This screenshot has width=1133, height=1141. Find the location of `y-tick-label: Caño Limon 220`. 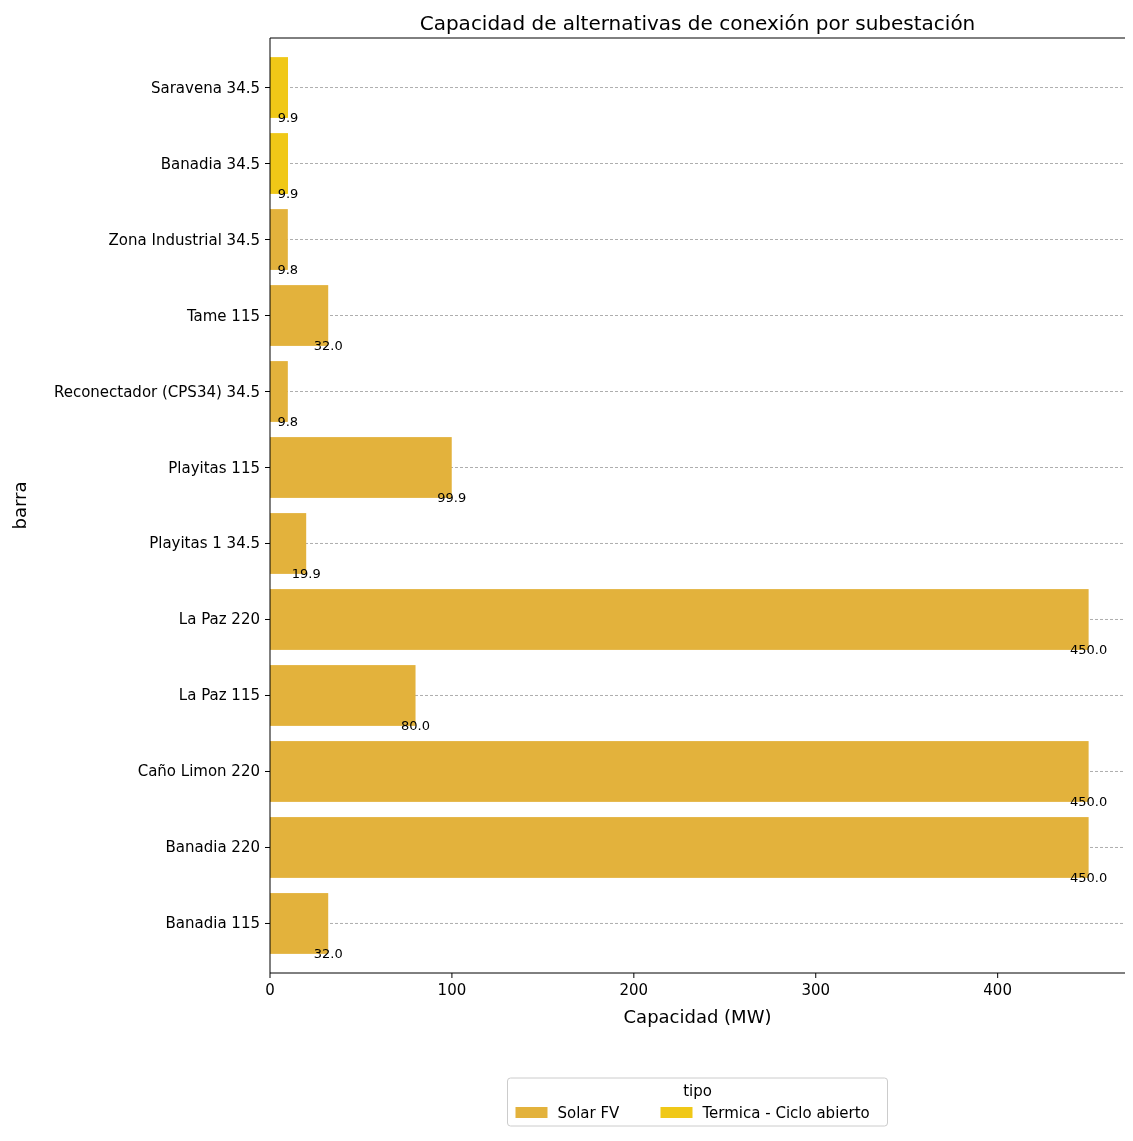

y-tick-label: Caño Limon 220 is located at coordinates (198, 771).